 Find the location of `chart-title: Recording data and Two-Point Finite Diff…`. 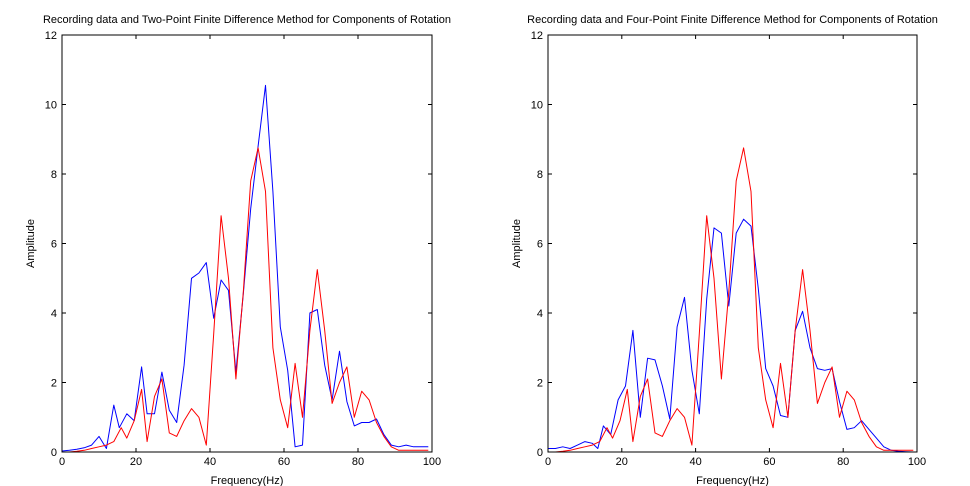

chart-title: Recording data and Two-Point Finite Diff… is located at coordinates (247, 20).